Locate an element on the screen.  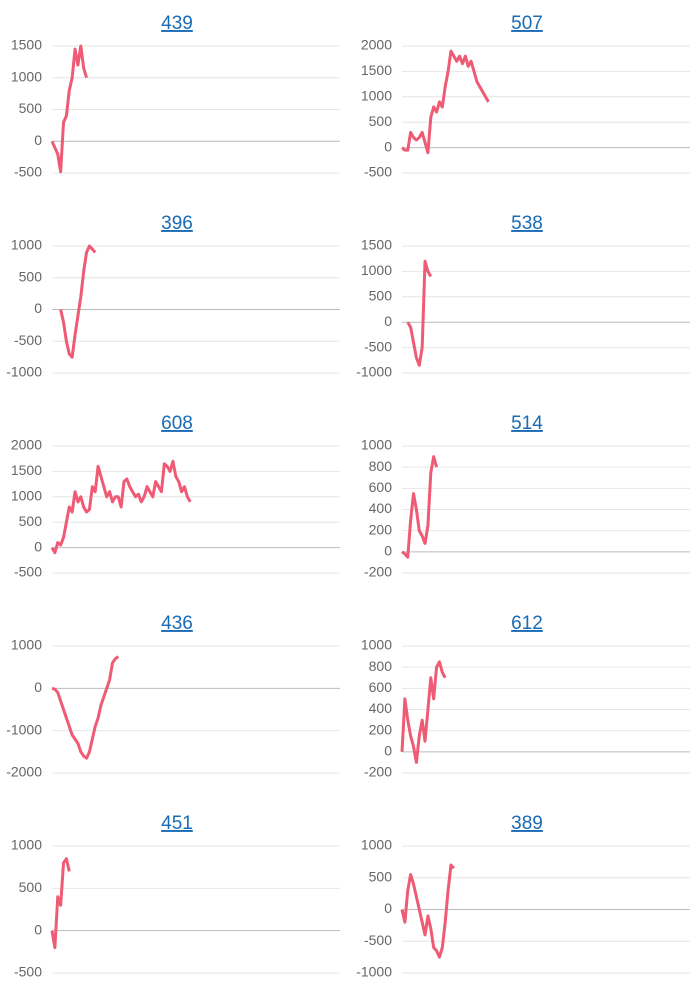
y-tick-label: -2000 is located at coordinates (24, 772).